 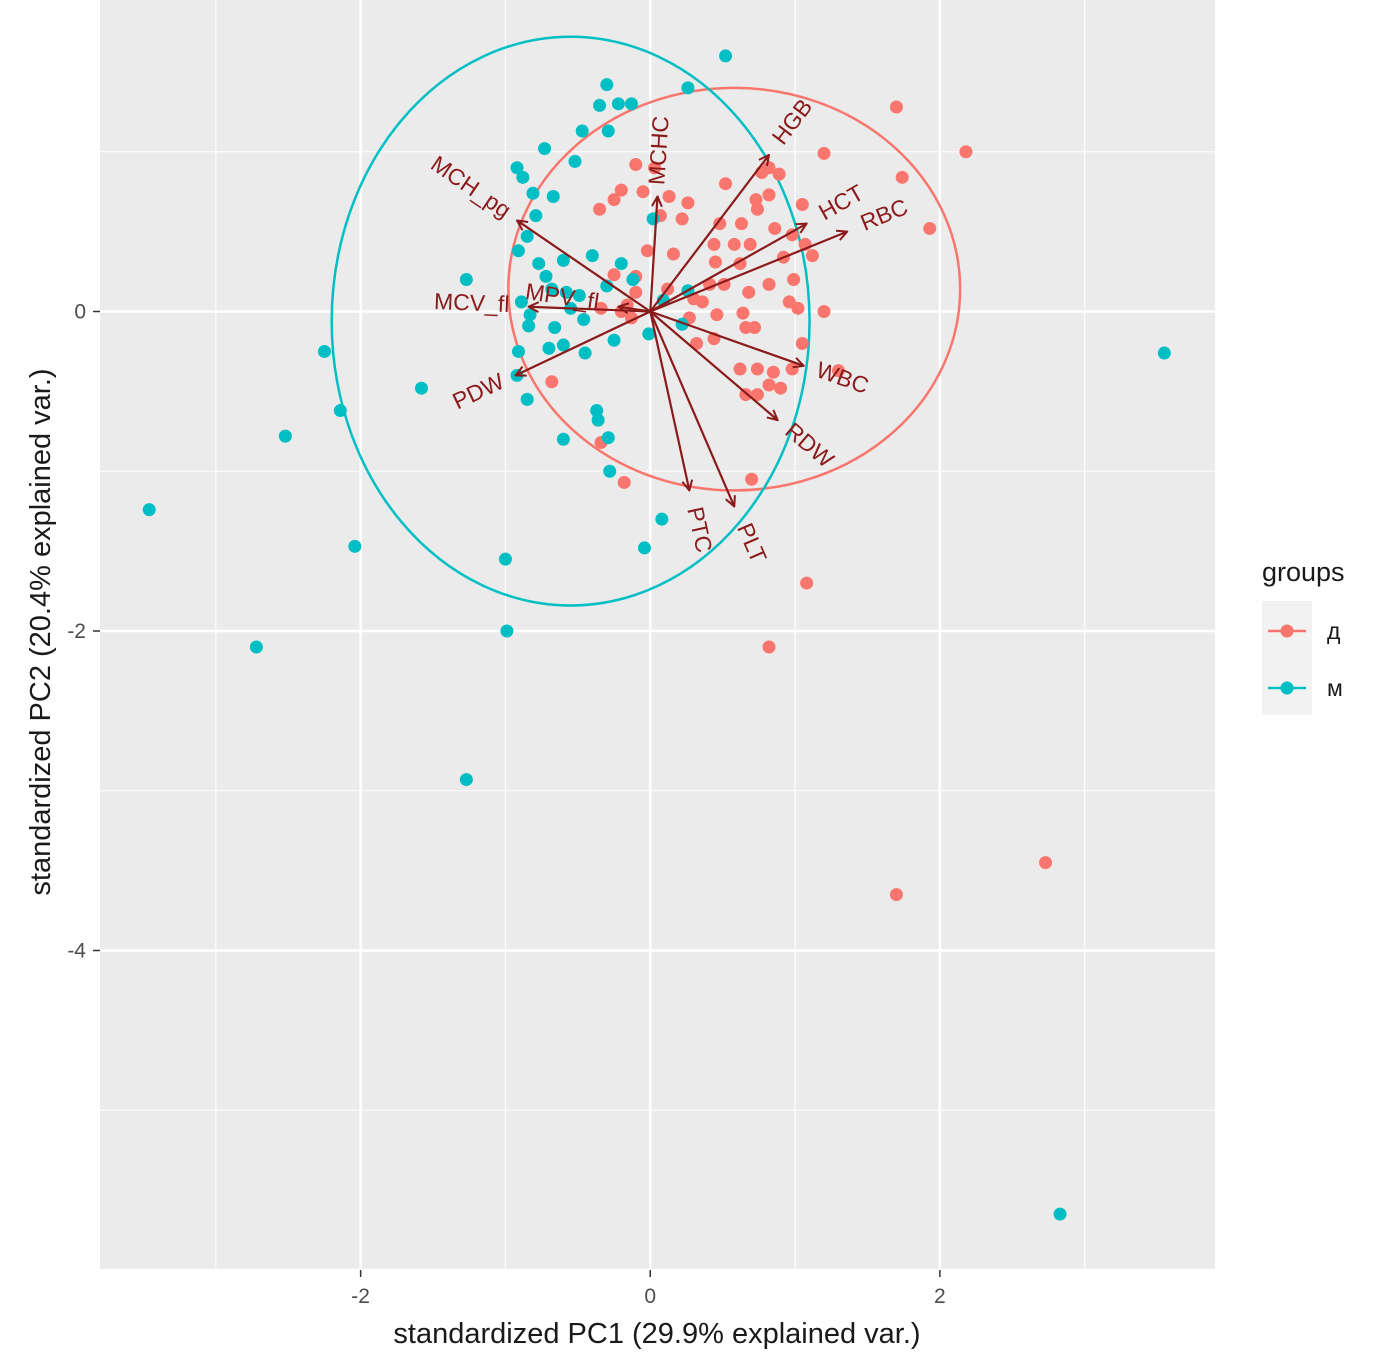 I want to click on y-axis-ticks: 0 -2 -4, so click(x=83, y=632).